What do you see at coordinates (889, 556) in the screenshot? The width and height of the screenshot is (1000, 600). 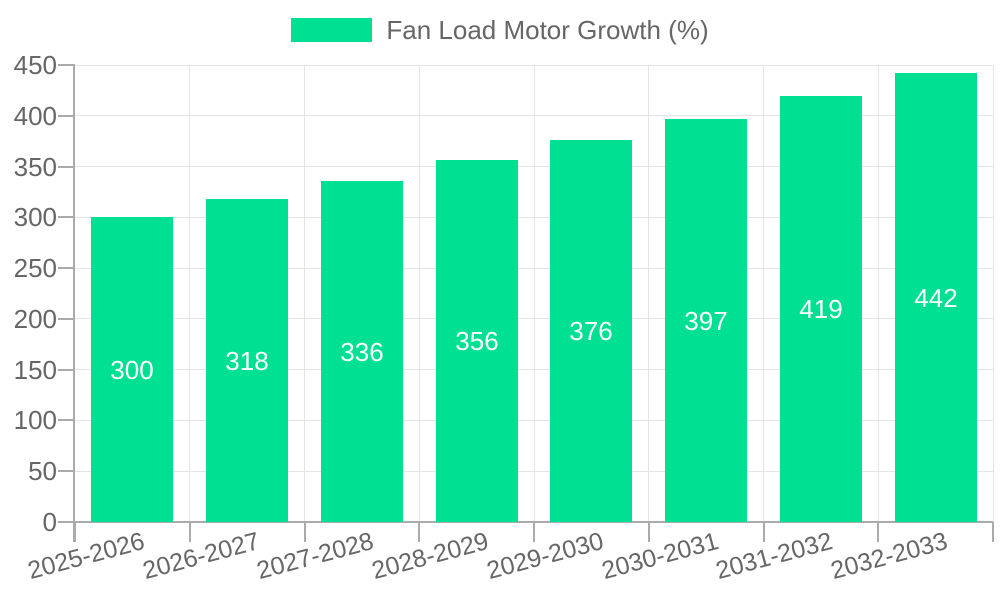 I see `x-tick-label: 2032-2033` at bounding box center [889, 556].